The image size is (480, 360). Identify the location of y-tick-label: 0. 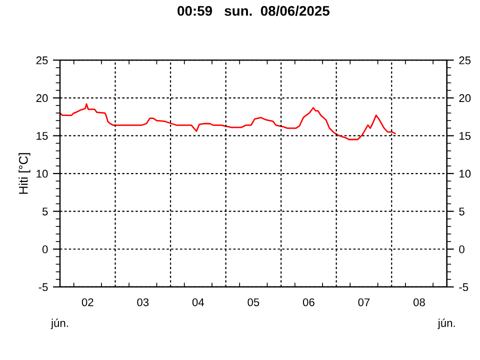
(45, 249).